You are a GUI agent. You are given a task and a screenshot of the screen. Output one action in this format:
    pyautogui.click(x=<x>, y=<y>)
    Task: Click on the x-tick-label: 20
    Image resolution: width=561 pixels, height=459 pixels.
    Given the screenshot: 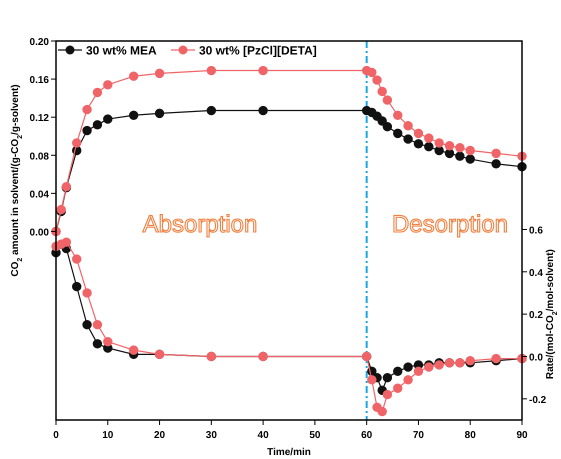 What is the action you would take?
    pyautogui.click(x=160, y=435)
    